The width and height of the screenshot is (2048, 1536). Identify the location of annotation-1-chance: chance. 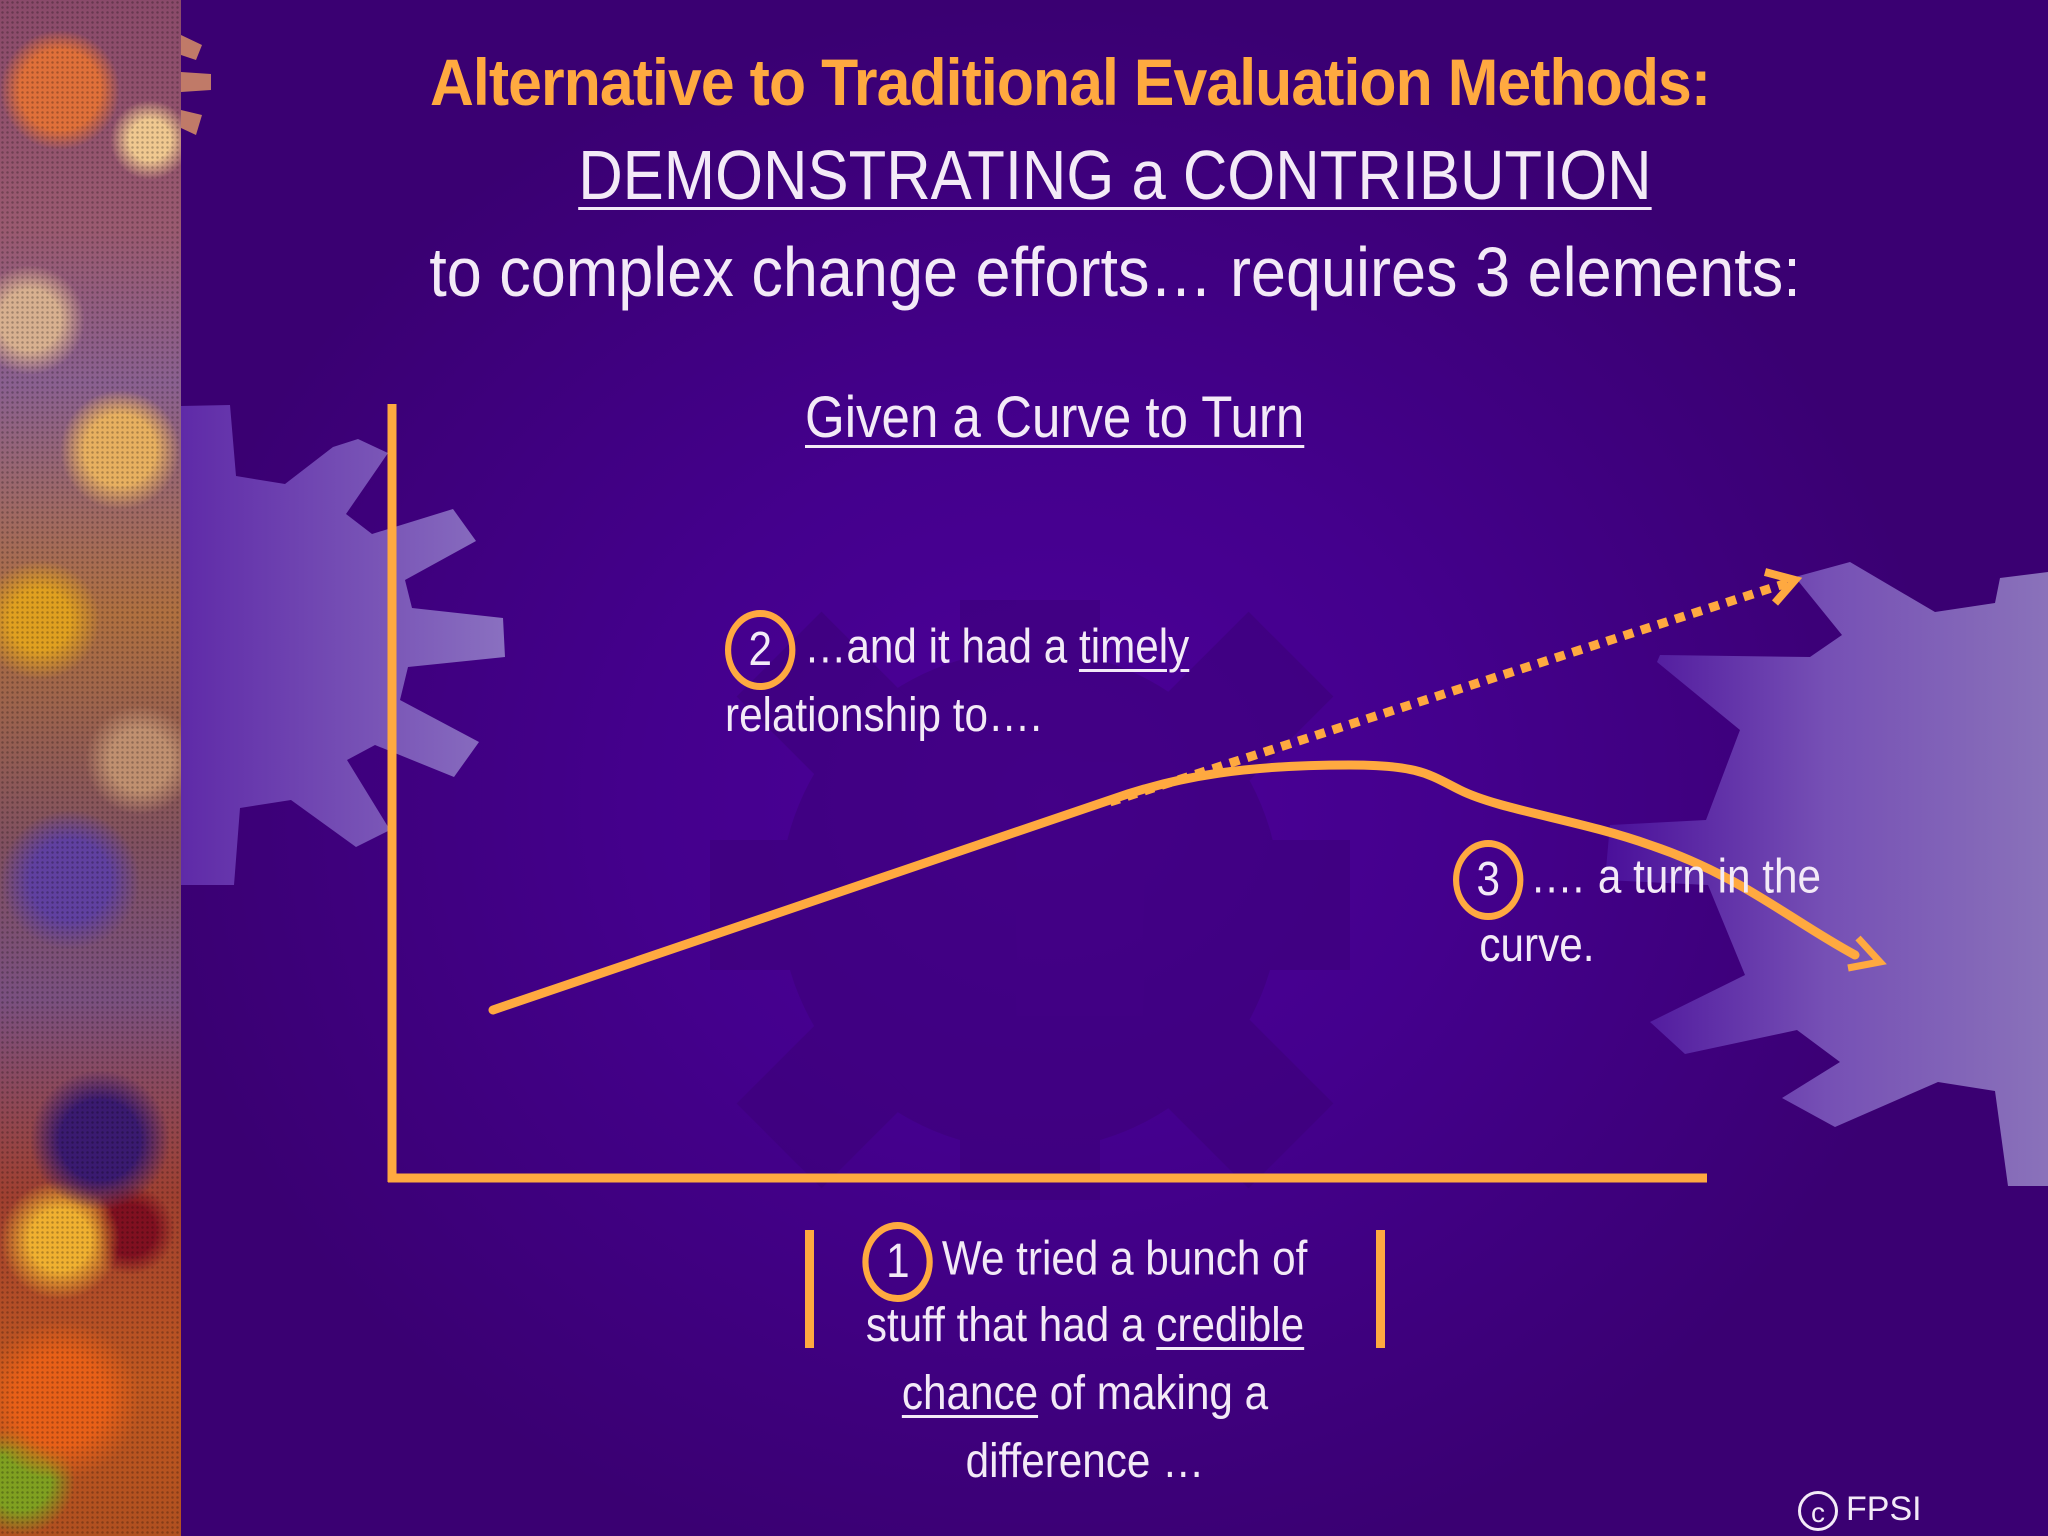
(970, 1393).